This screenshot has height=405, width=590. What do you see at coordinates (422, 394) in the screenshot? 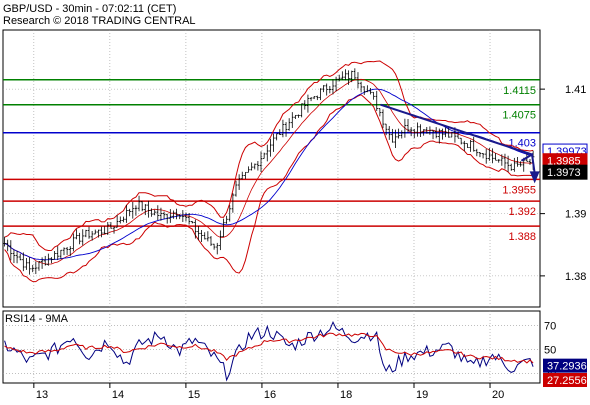
I see `x-tick-label: 19` at bounding box center [422, 394].